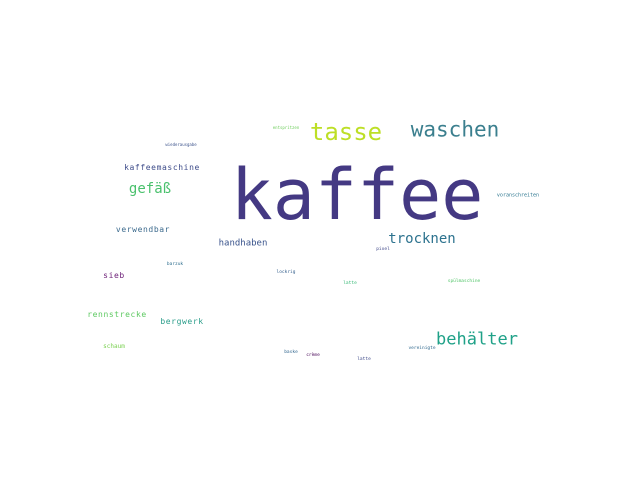 Image resolution: width=640 pixels, height=480 pixels. Describe the element at coordinates (114, 275) in the screenshot. I see `word-sieb: sieb` at that location.